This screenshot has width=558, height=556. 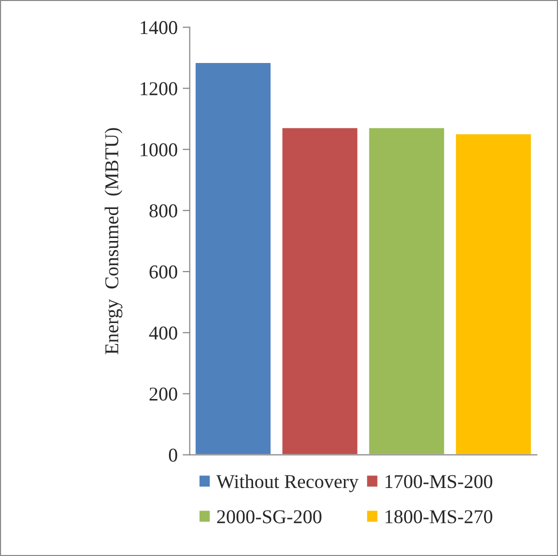 What do you see at coordinates (113, 241) in the screenshot?
I see `y-axis-title: Energy Consumed (MBTU)` at bounding box center [113, 241].